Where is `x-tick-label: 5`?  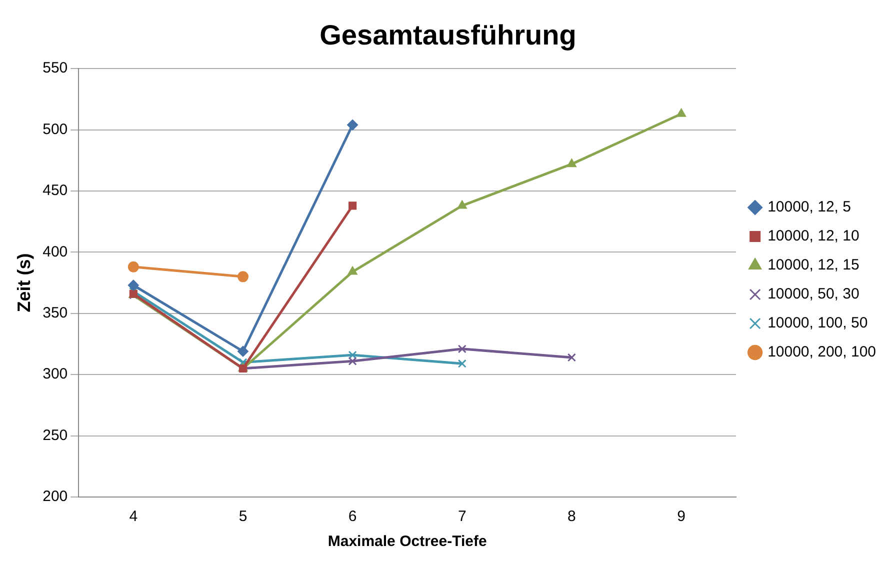
x-tick-label: 5 is located at coordinates (243, 517).